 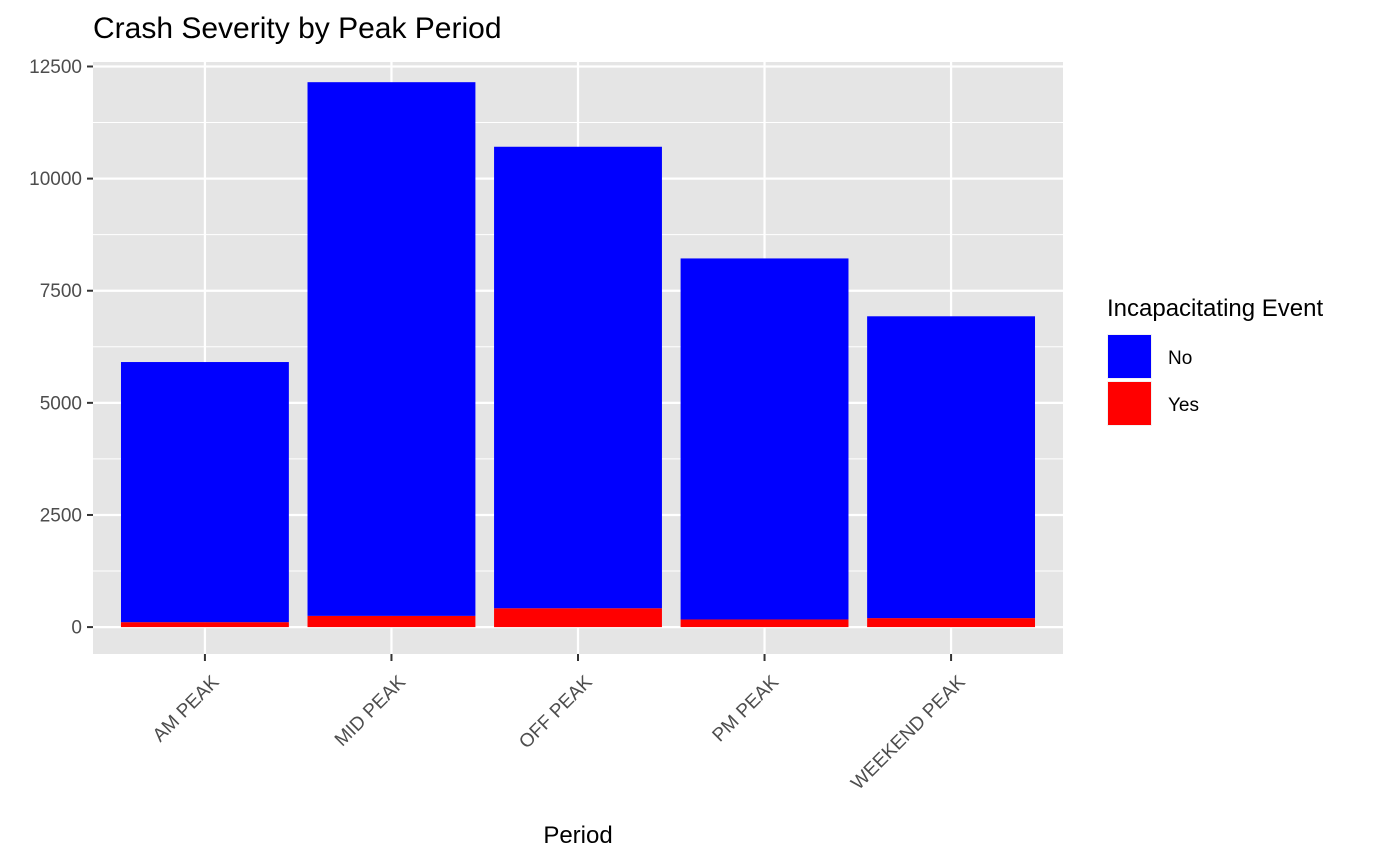 What do you see at coordinates (1183, 405) in the screenshot?
I see `legend-label-yes: Yes` at bounding box center [1183, 405].